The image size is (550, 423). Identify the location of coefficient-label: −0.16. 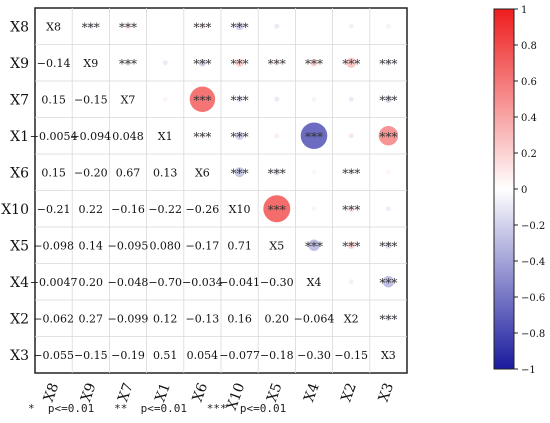
(128, 209).